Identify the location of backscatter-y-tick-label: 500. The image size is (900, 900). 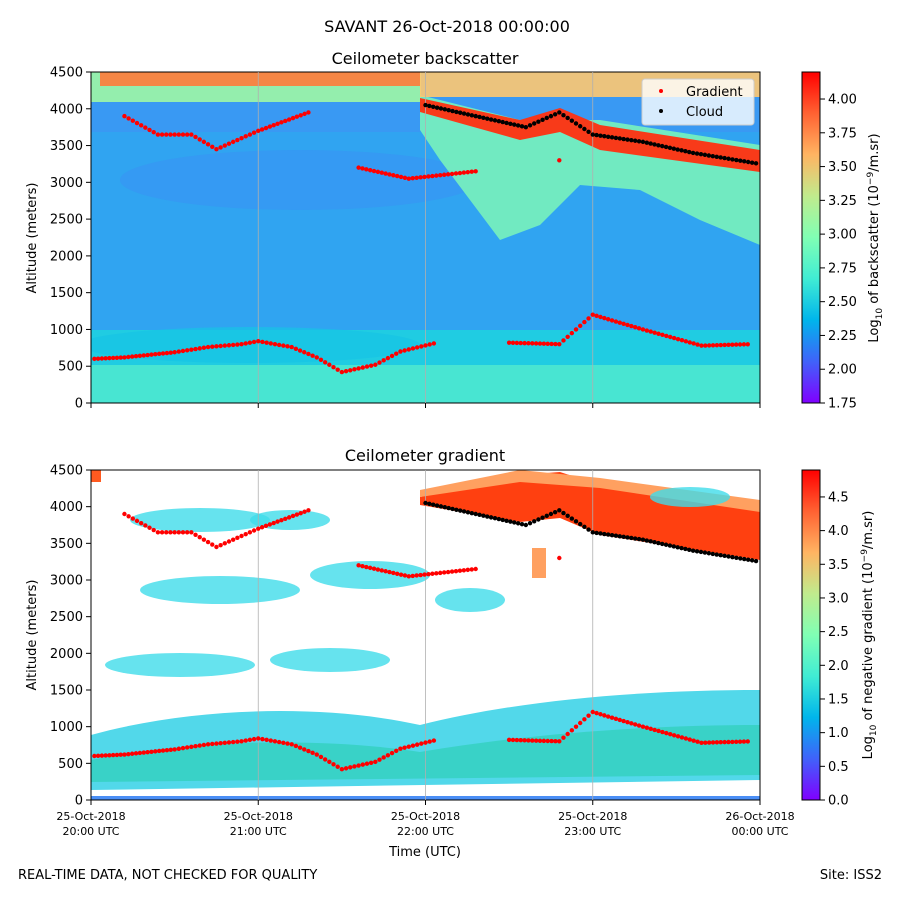
(70, 367).